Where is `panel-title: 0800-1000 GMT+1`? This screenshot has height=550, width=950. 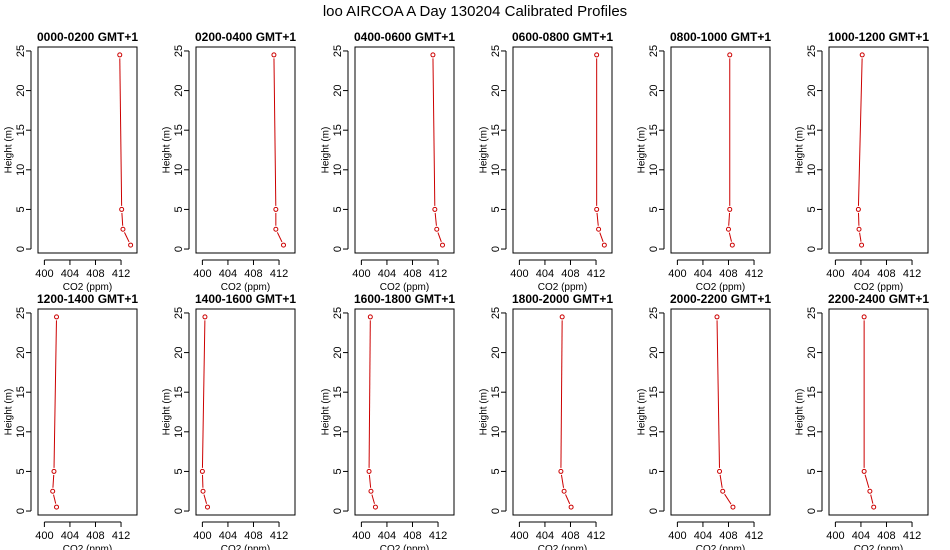
panel-title: 0800-1000 GMT+1 is located at coordinates (720, 37).